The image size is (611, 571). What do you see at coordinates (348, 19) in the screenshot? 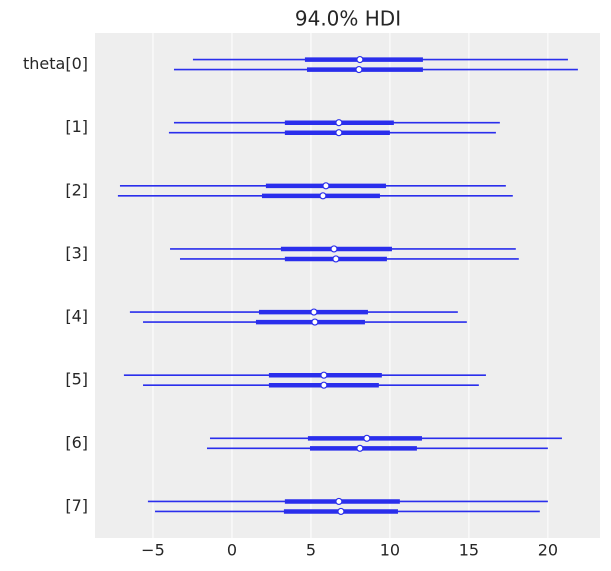
I see `chart-title: 94.0% HDI` at bounding box center [348, 19].